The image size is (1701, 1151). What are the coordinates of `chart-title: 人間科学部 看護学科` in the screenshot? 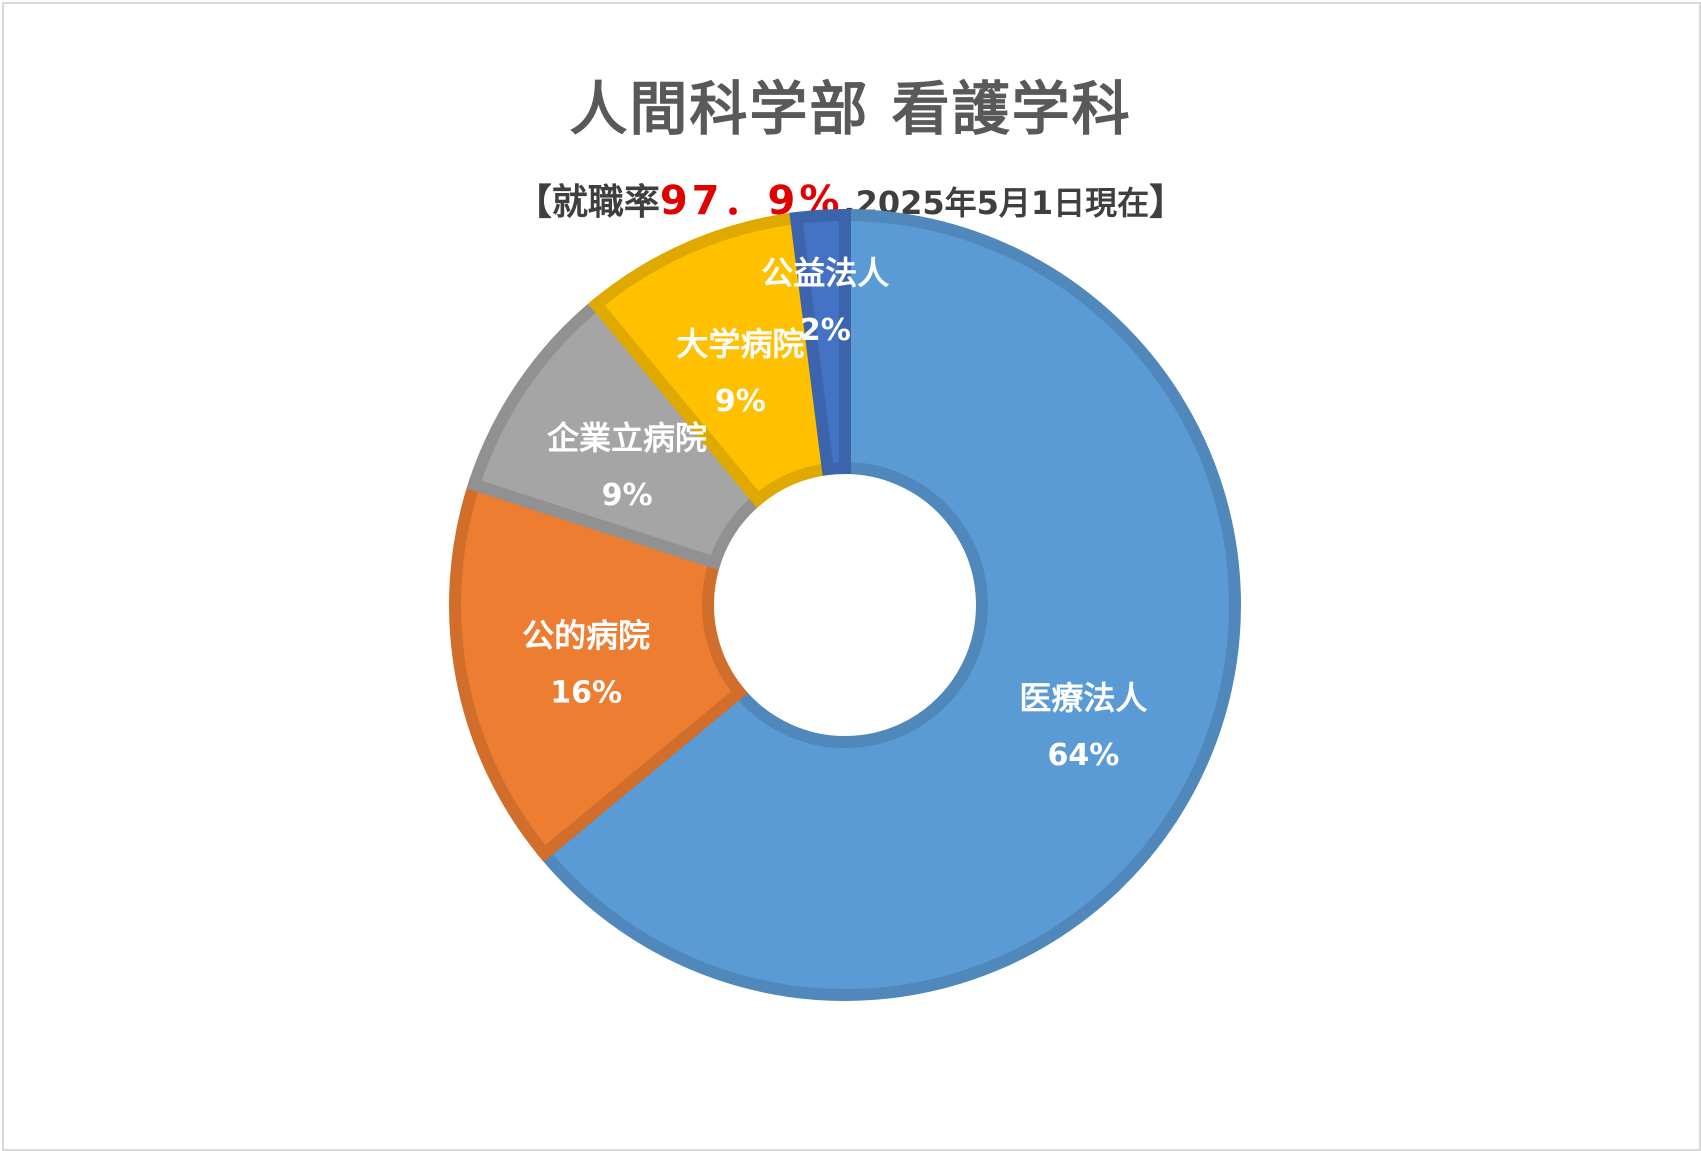 It's located at (850, 109).